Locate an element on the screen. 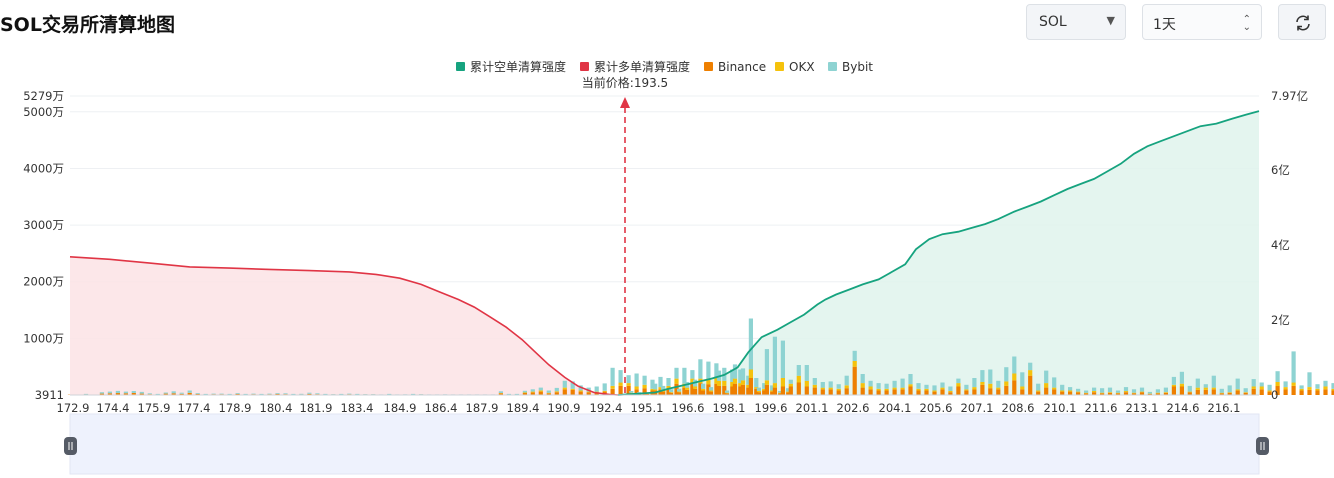  x-tick-label: 196.6 is located at coordinates (688, 408).